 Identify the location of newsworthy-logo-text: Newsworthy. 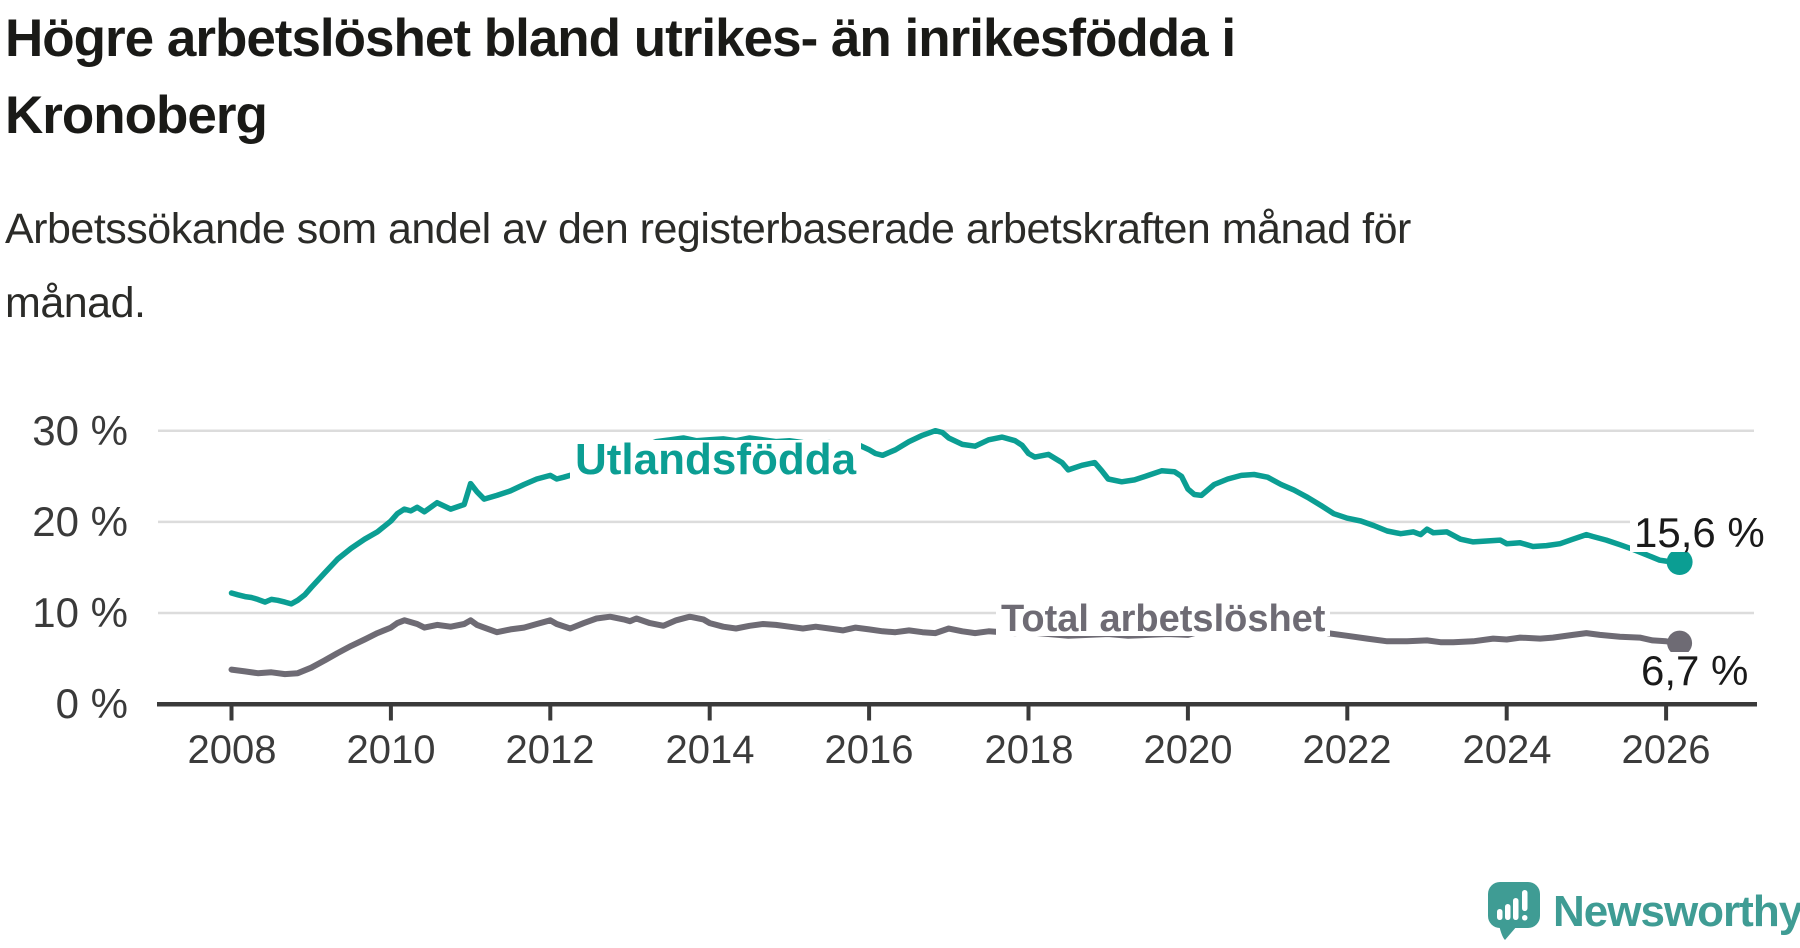
(1676, 911).